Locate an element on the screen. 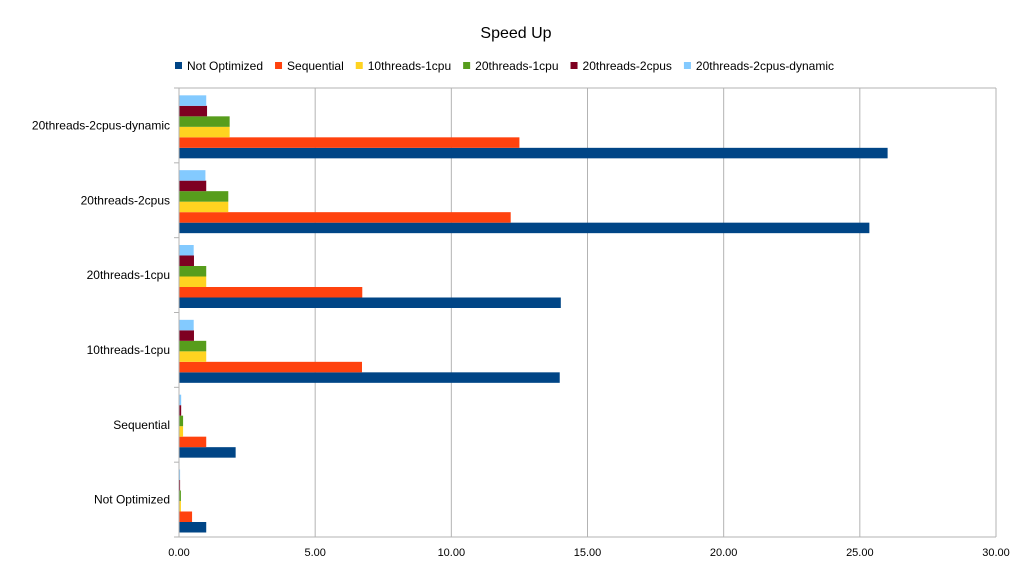  x-tick-labels: 0.00 5.00 10.00 15.00 20.00 25.00 30.00 is located at coordinates (588, 553).